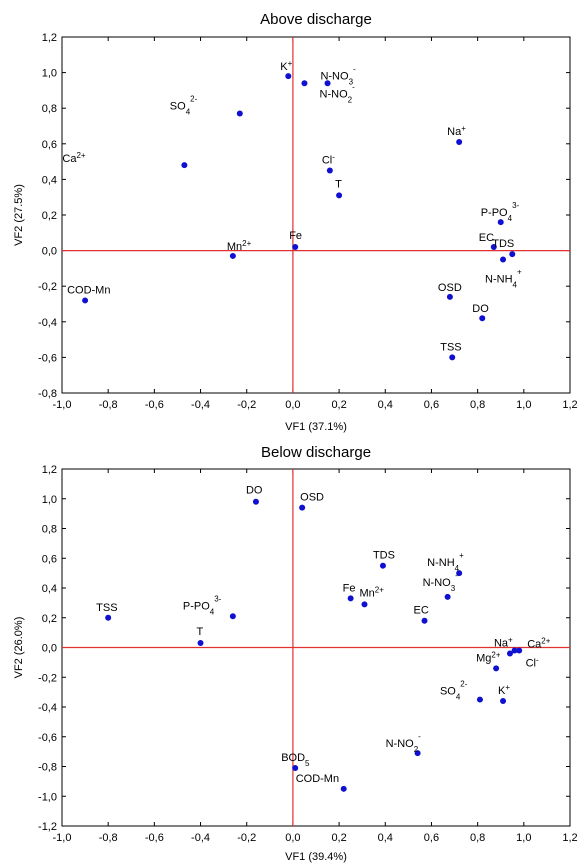 The image size is (582, 865). I want to click on x-tick-label: 0,6, so click(431, 838).